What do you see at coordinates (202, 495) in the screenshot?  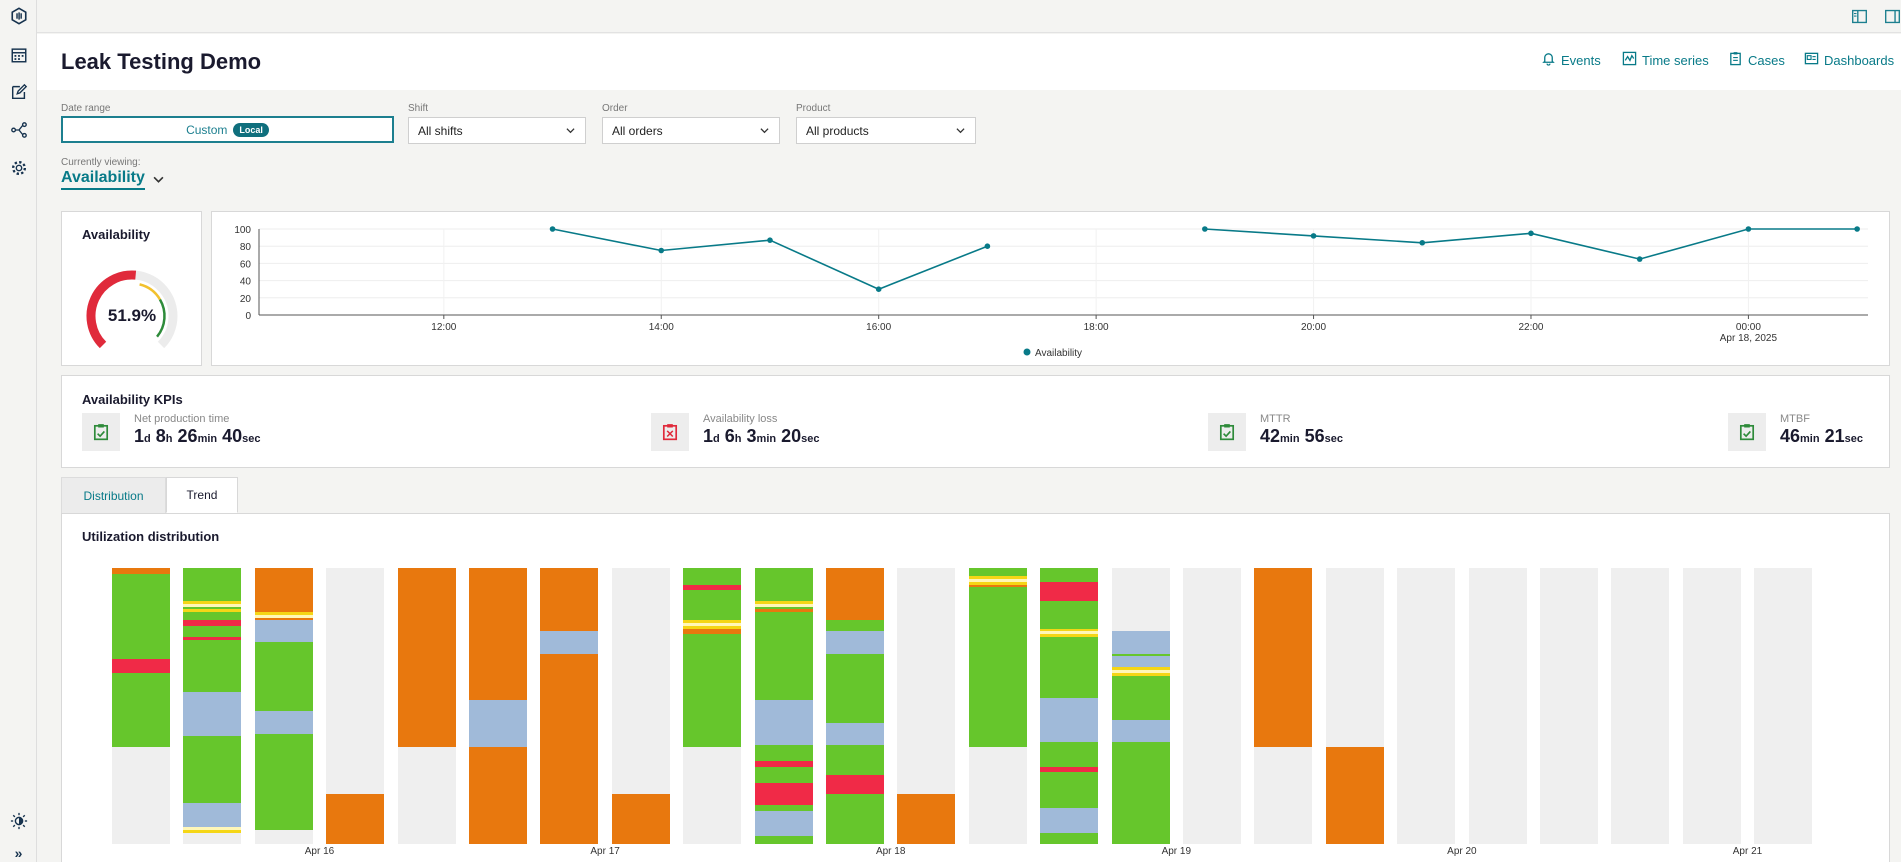 I see `tab-trend: Trend` at bounding box center [202, 495].